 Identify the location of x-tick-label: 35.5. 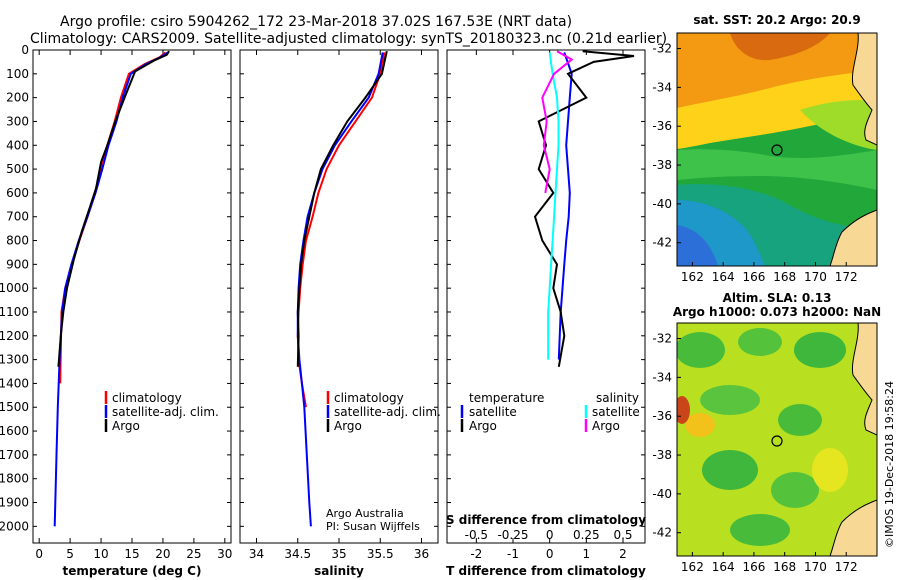
(380, 554).